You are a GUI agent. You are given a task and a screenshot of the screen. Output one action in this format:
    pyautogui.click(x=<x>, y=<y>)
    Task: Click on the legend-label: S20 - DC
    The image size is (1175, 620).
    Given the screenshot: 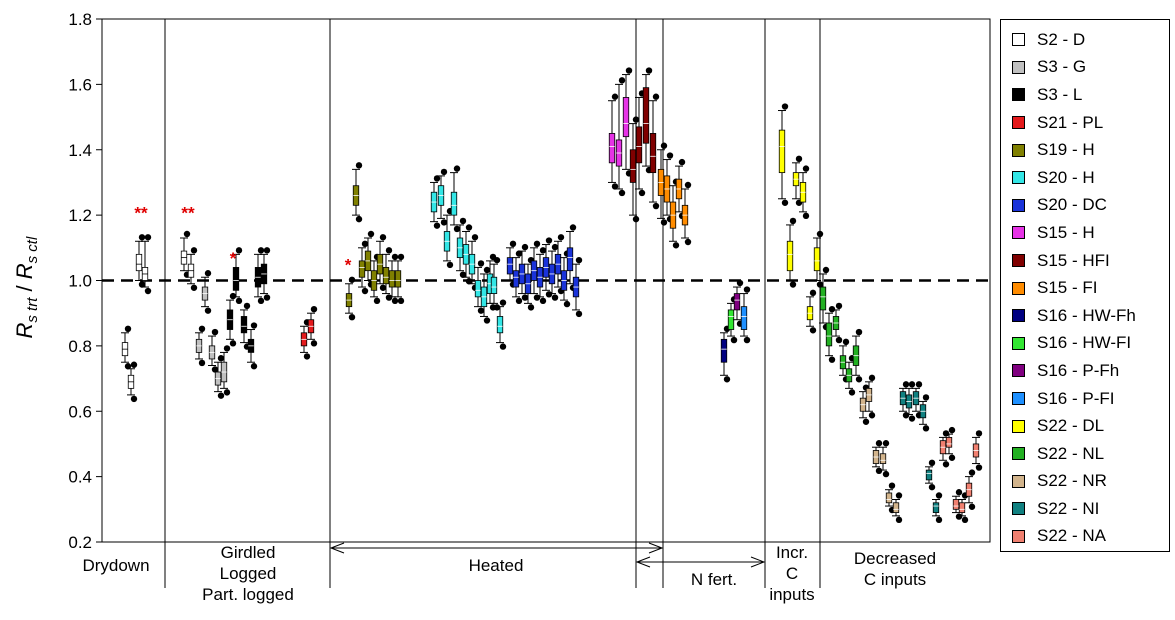 What is the action you would take?
    pyautogui.click(x=1072, y=205)
    